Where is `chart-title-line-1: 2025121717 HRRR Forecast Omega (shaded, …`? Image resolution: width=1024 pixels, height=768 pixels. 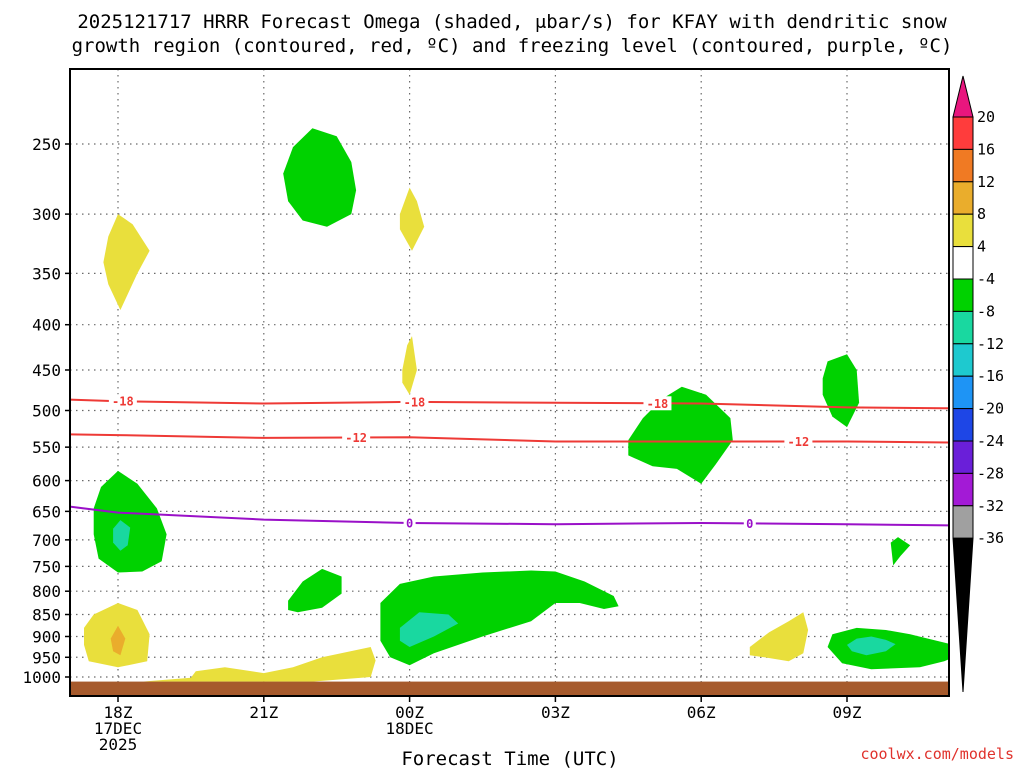
chart-title-line-1: 2025121717 HRRR Forecast Omega (shaded, … is located at coordinates (512, 22).